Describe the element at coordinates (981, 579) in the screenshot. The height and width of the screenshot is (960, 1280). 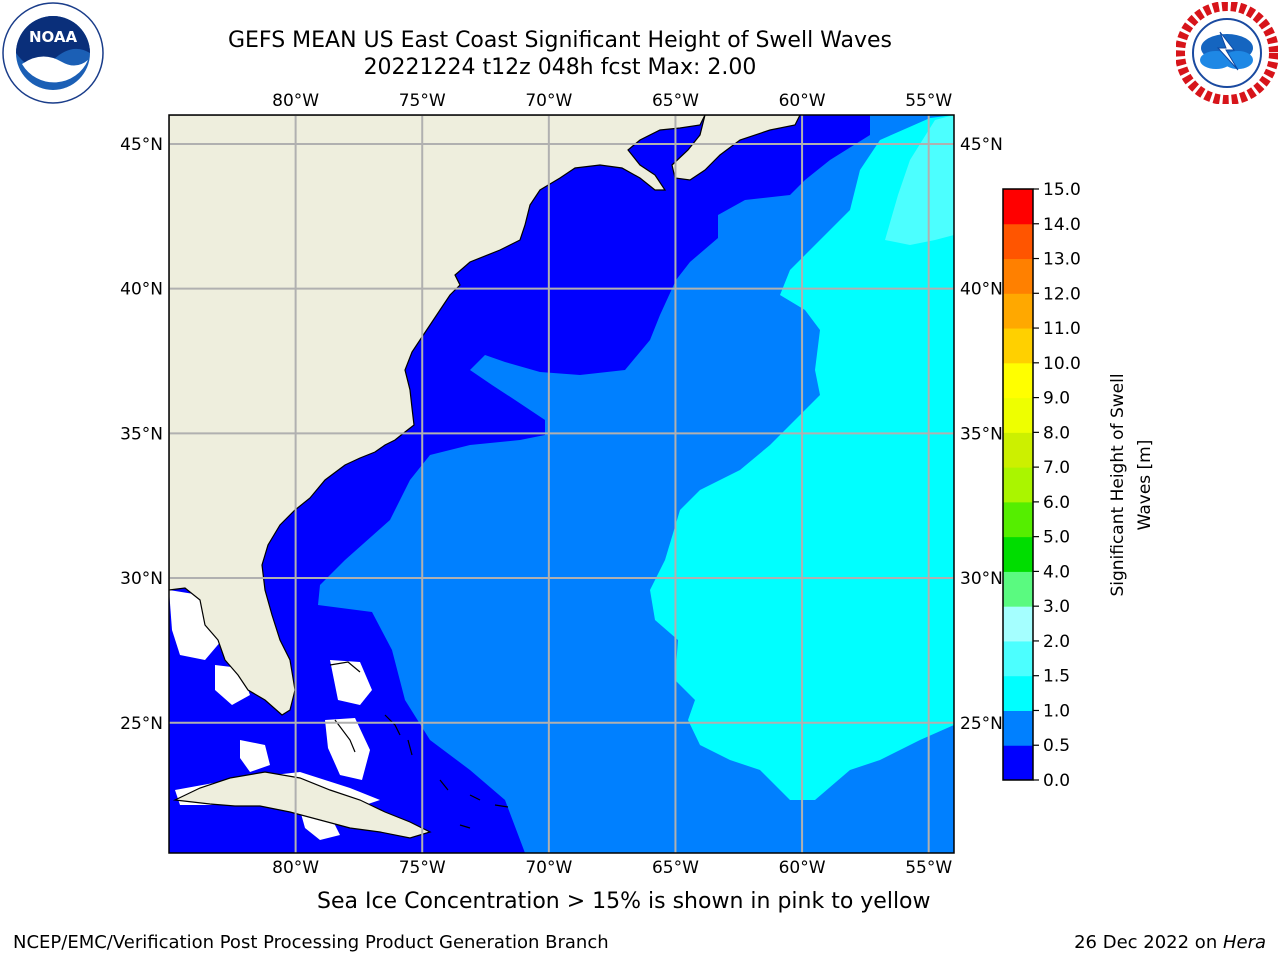
I see `lat-tick-label-right: 30°N` at that location.